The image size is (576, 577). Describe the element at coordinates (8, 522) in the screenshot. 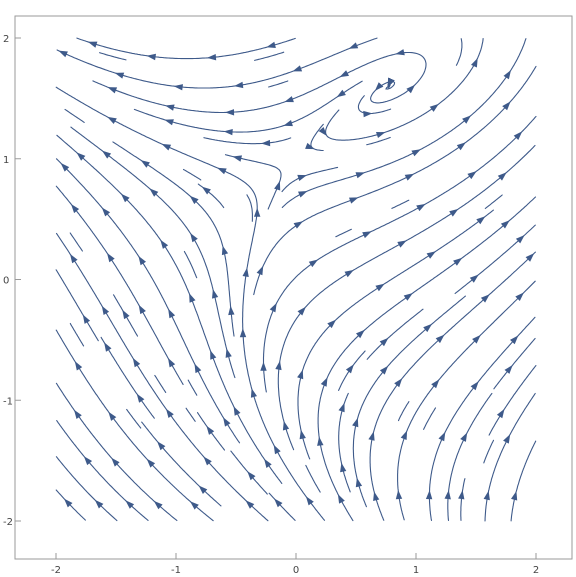

I see `y-tick-label: -2` at that location.